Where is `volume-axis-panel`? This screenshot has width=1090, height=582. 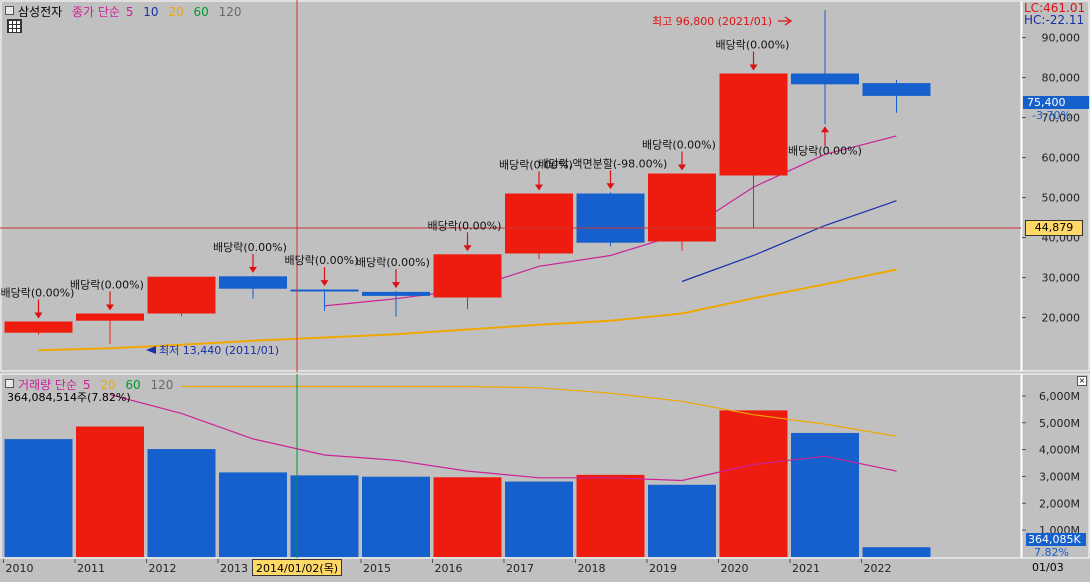
volume-axis-panel is located at coordinates (1055, 466).